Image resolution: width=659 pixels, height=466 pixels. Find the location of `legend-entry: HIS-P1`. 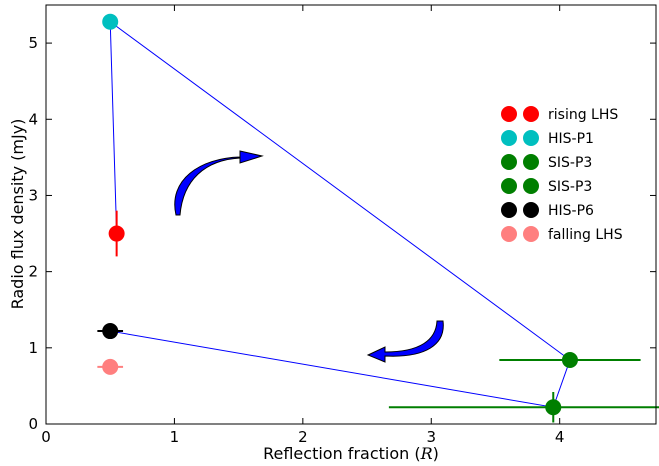

legend-entry: HIS-P1 is located at coordinates (547, 138).